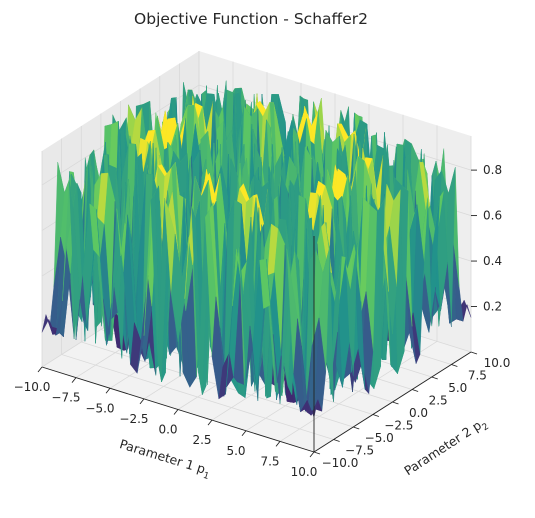 This screenshot has width=535, height=518. Describe the element at coordinates (477, 376) in the screenshot. I see `y-tick-label: 7.5` at that location.